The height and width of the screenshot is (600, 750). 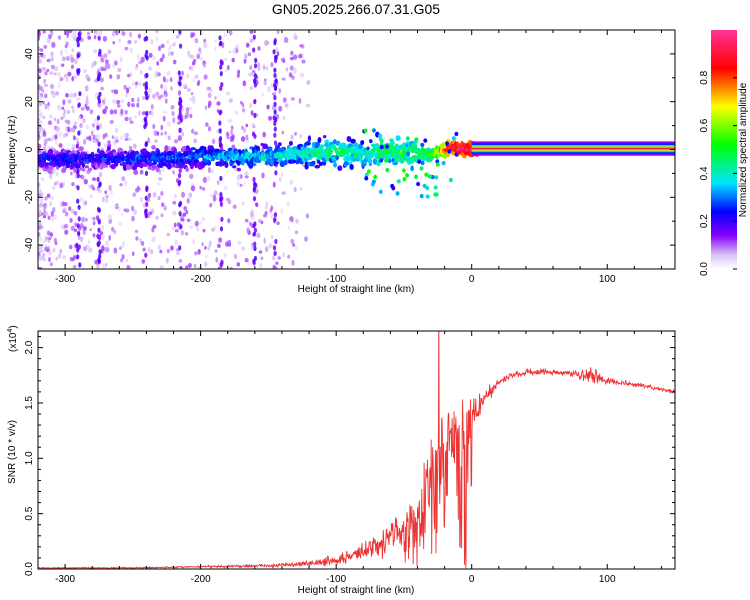 I want to click on colorbar-tick-label: 0.4, so click(x=704, y=173).